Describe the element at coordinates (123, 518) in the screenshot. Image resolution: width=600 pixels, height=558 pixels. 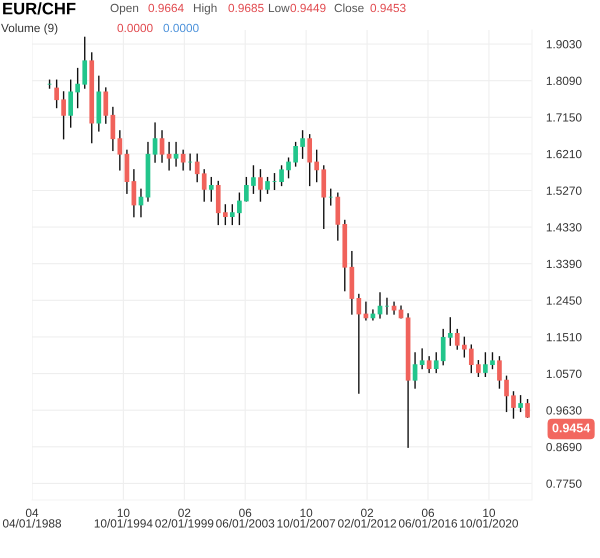
I see `x-tick-label: 10 10/01/1994` at that location.